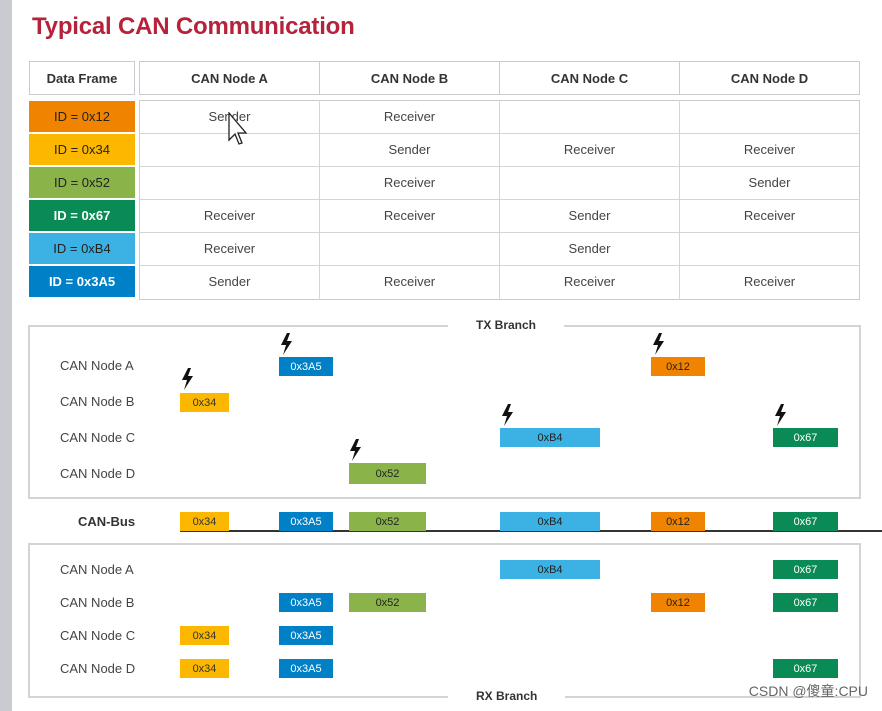 The height and width of the screenshot is (711, 882). Describe the element at coordinates (550, 437) in the screenshot. I see `tx-frame-0xb4: 0xB4` at that location.